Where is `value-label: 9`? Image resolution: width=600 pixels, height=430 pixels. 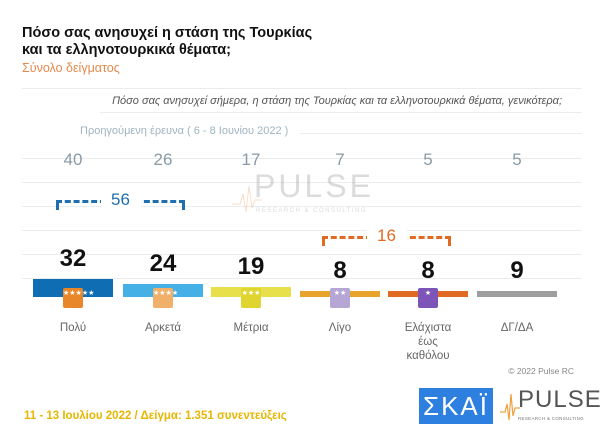 value-label: 9 is located at coordinates (517, 270).